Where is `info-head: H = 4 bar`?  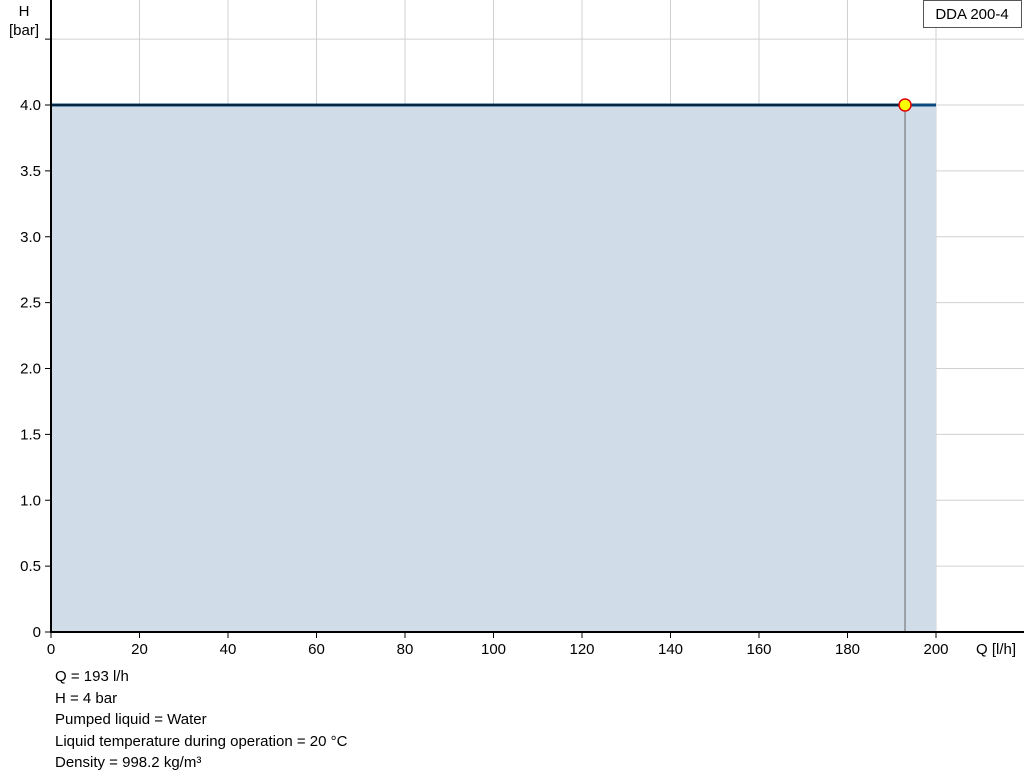
info-head: H = 4 bar is located at coordinates (86, 698).